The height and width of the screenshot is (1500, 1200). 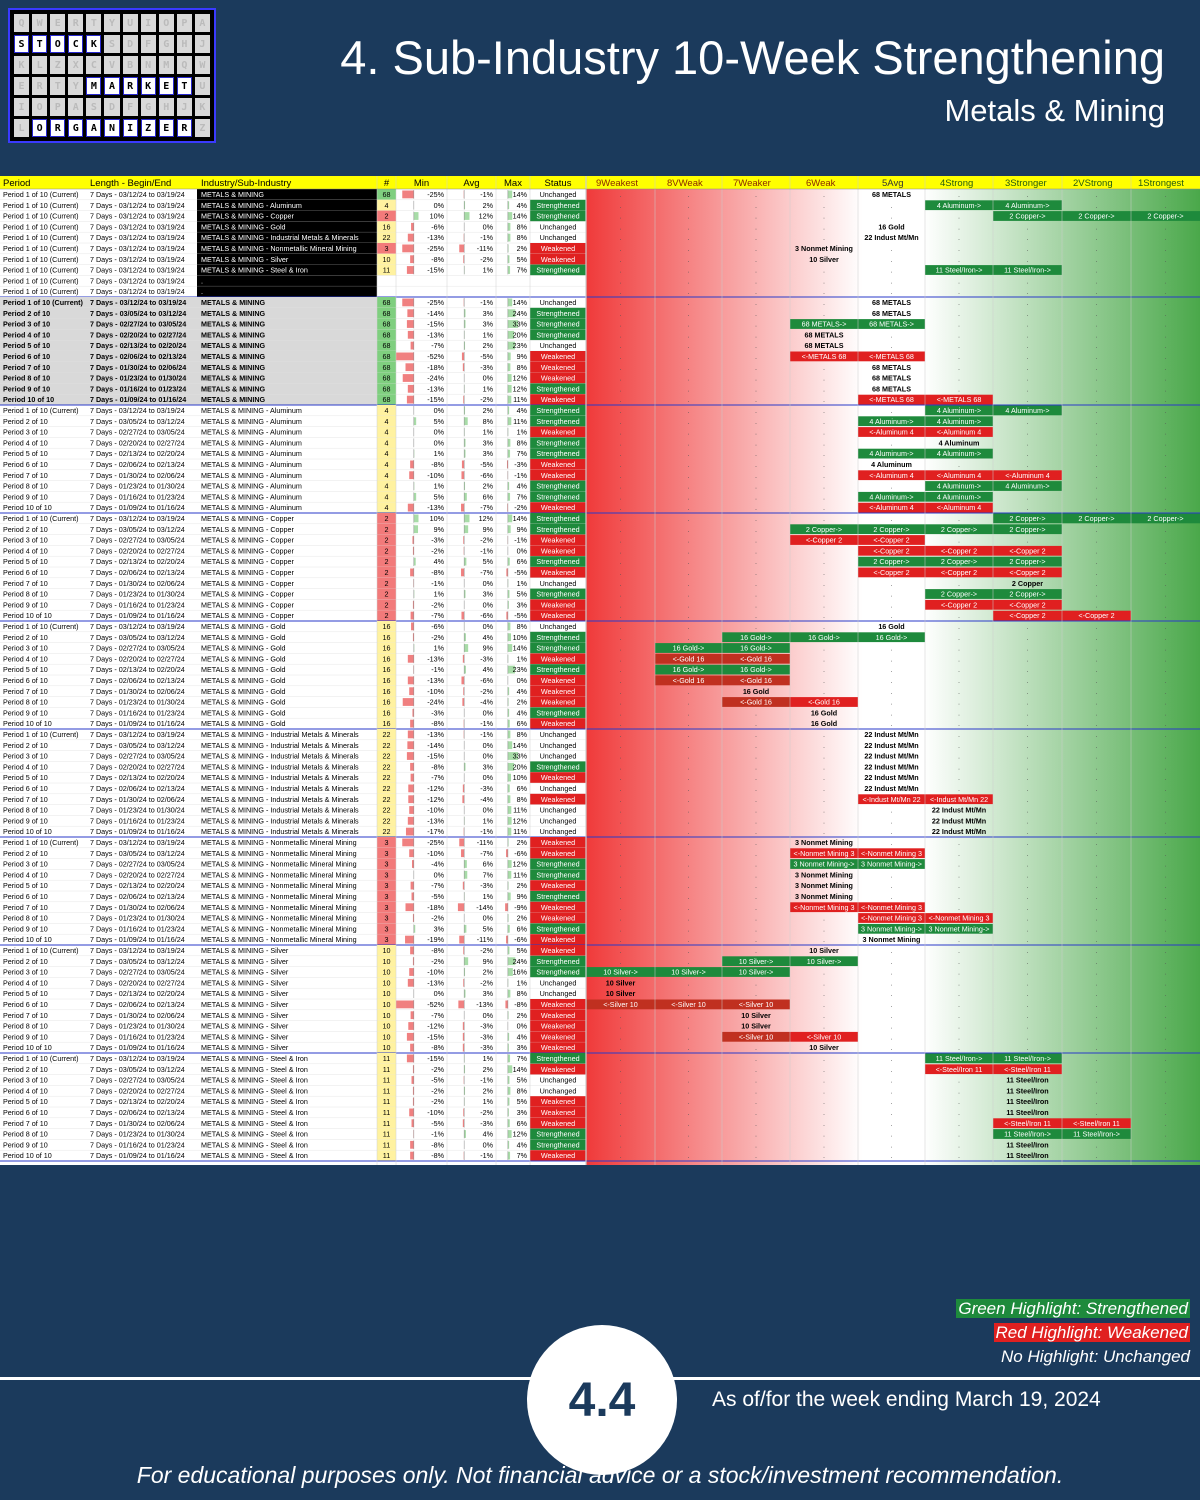 What do you see at coordinates (486, 702) in the screenshot?
I see `avg-value: -4%` at bounding box center [486, 702].